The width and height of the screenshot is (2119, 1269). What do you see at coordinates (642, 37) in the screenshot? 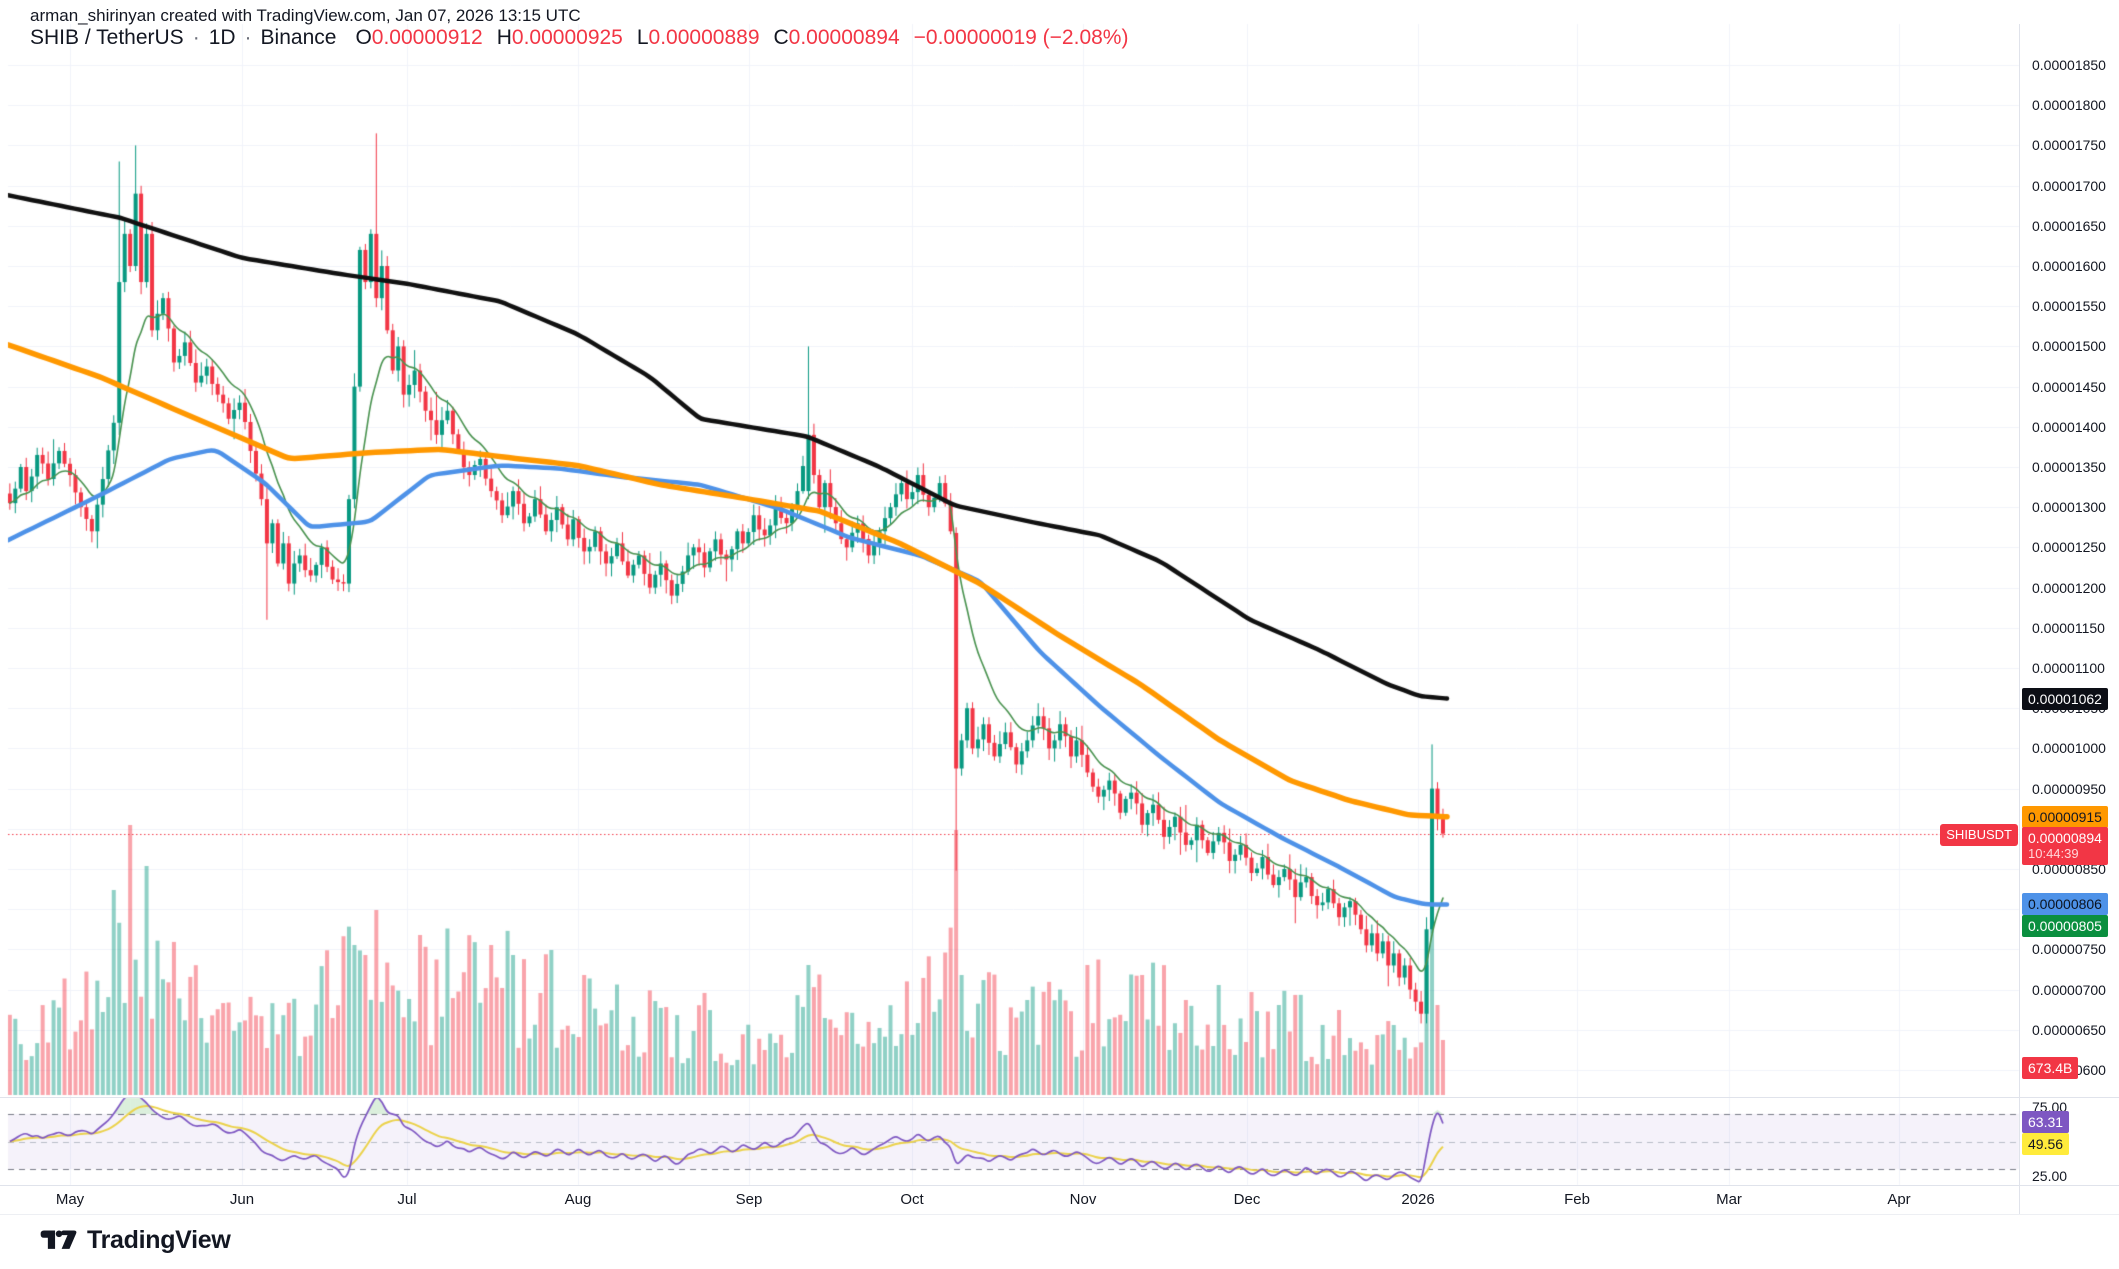
I see `low-label: L` at bounding box center [642, 37].